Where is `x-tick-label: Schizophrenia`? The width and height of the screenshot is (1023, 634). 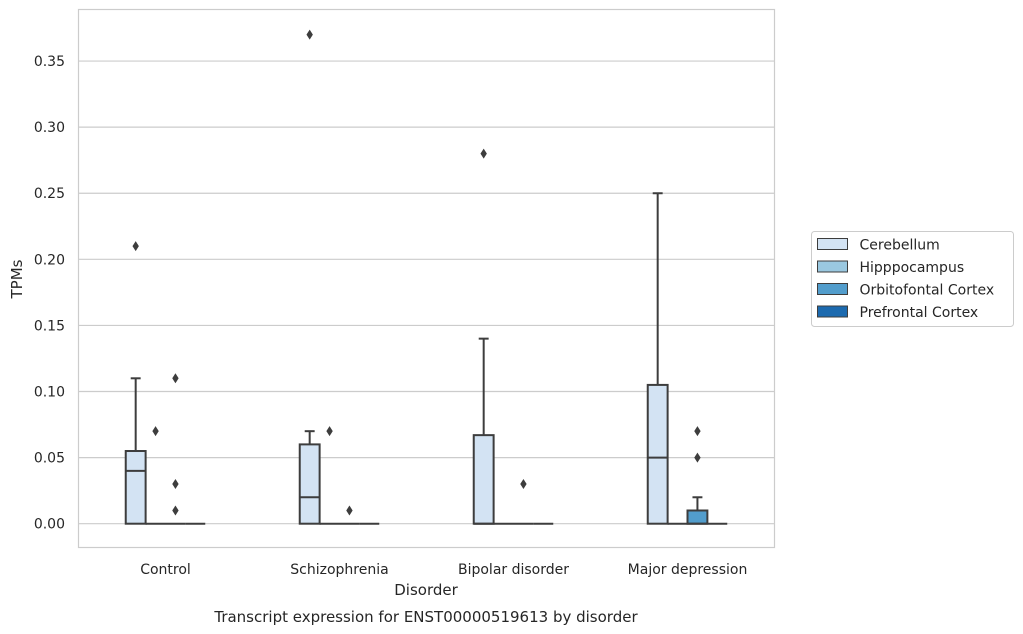
x-tick-label: Schizophrenia is located at coordinates (339, 570).